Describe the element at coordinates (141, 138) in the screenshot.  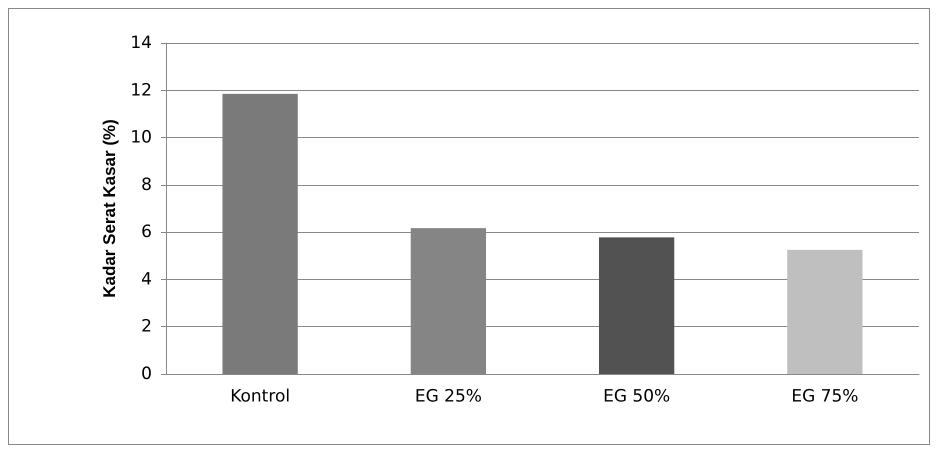
I see `y-tick-label: 10` at that location.